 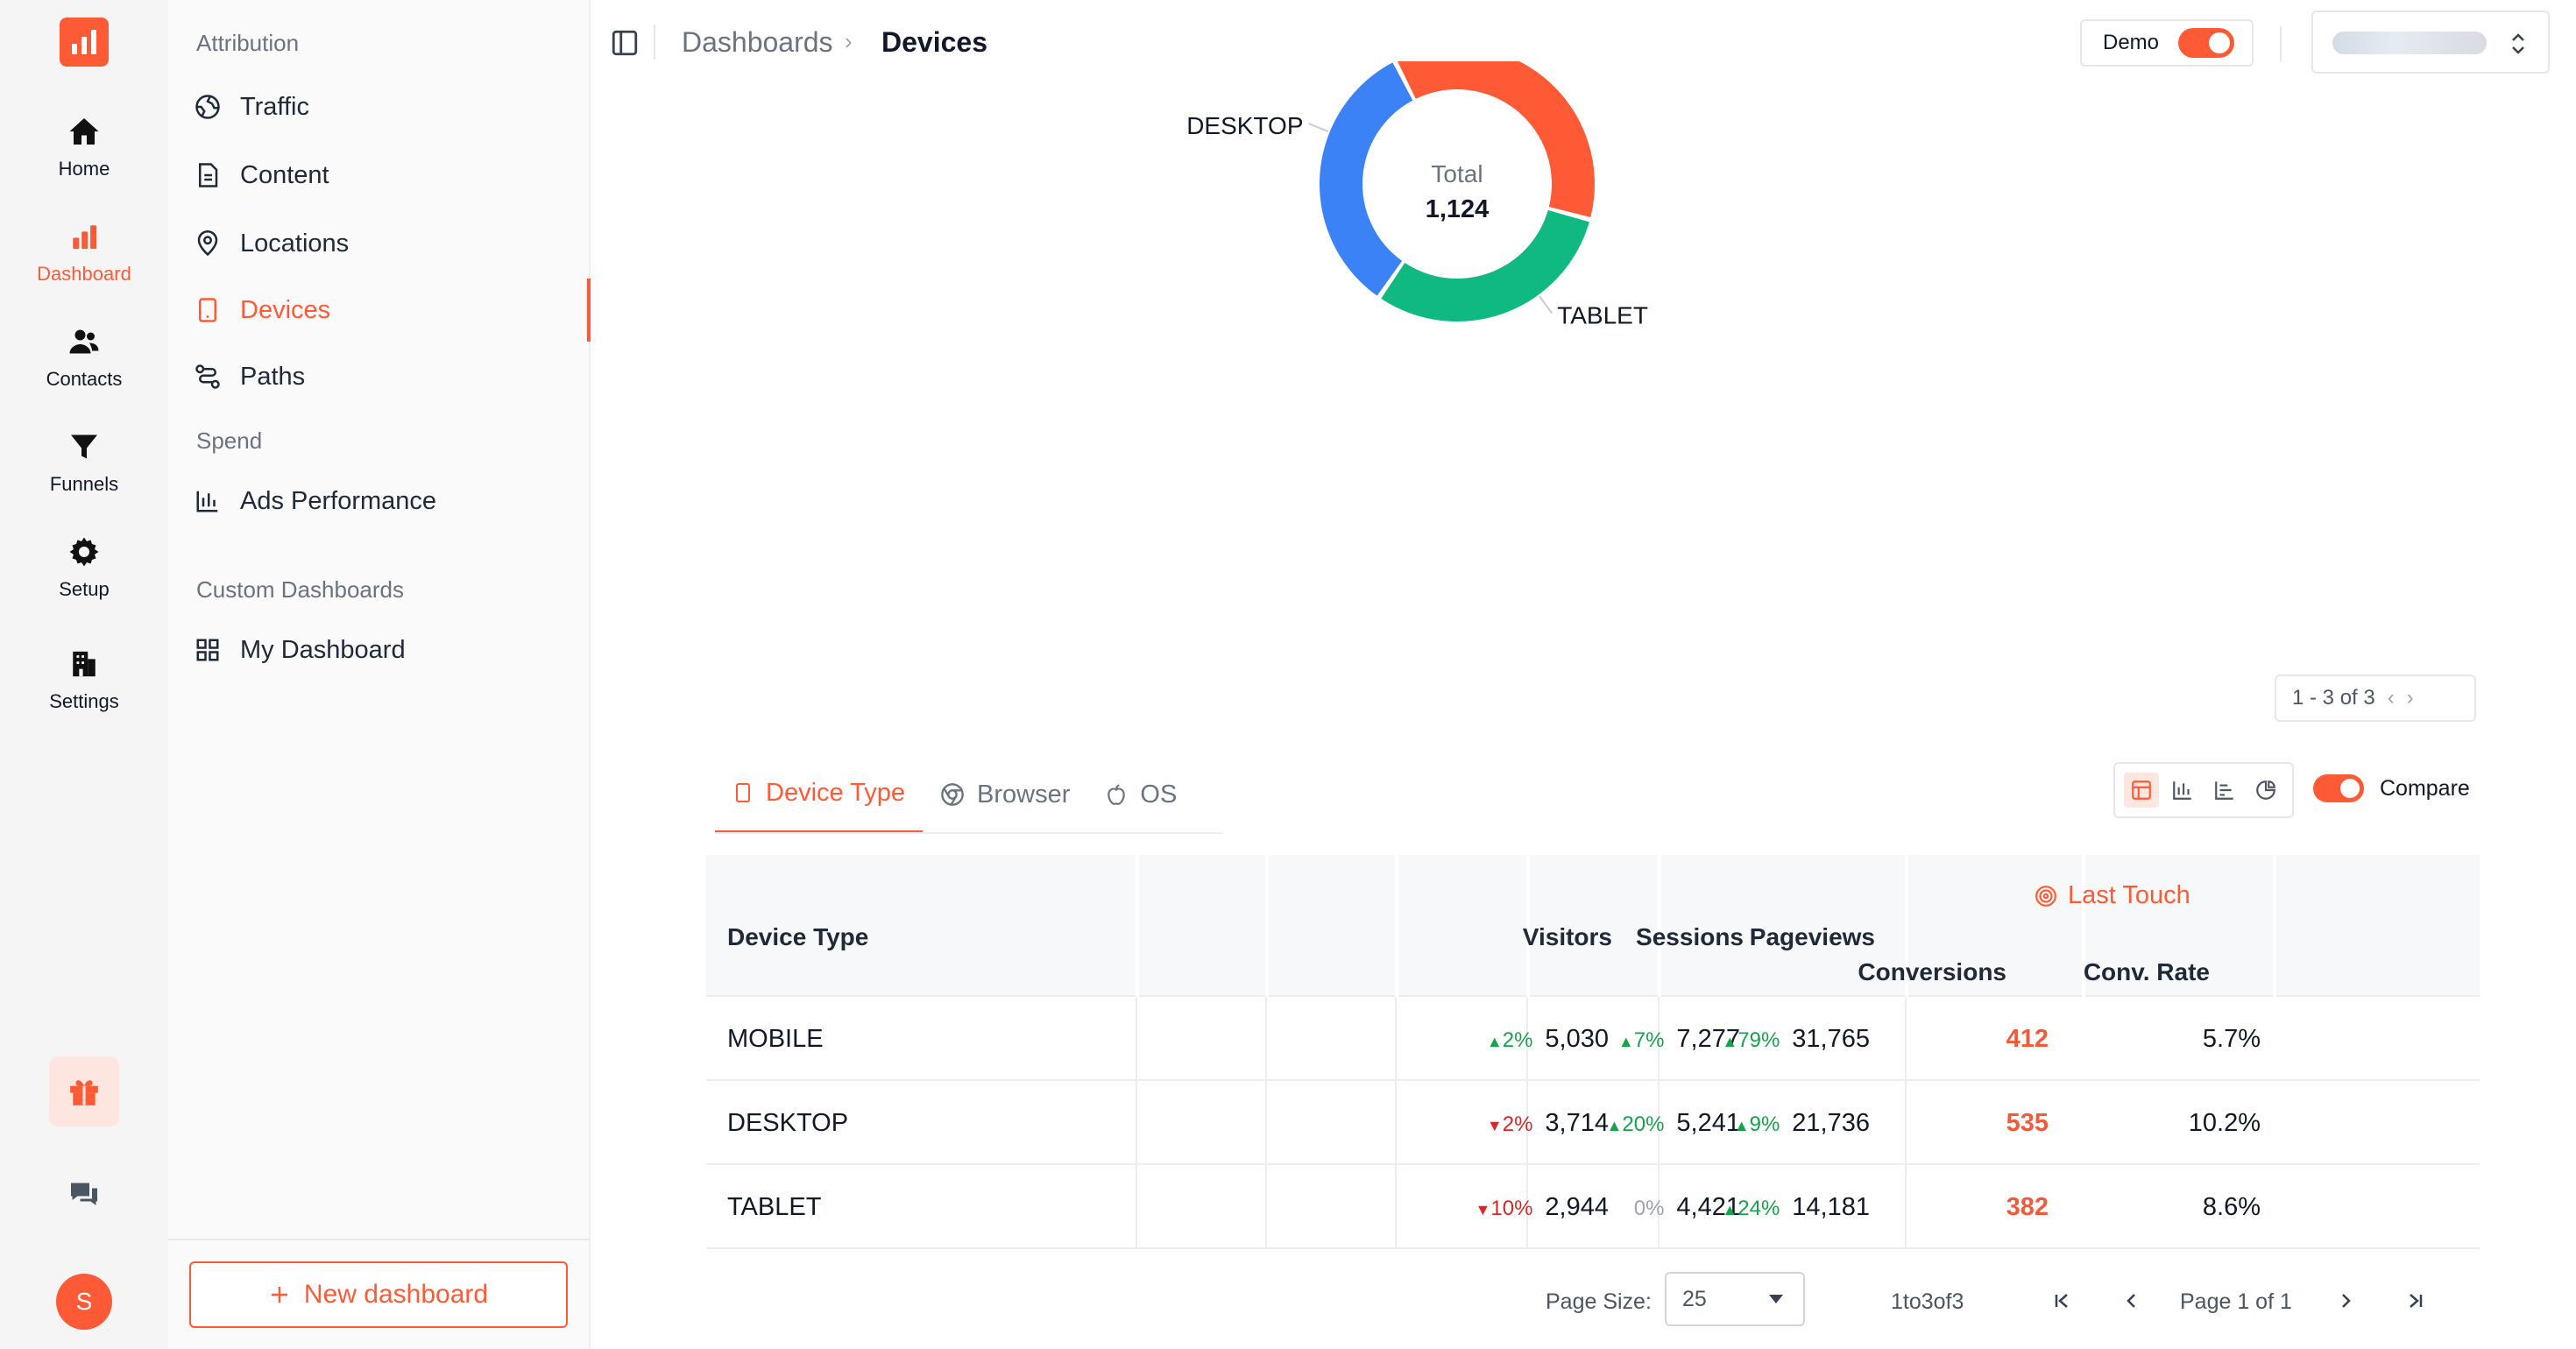 I want to click on funnel-icon, so click(x=84, y=446).